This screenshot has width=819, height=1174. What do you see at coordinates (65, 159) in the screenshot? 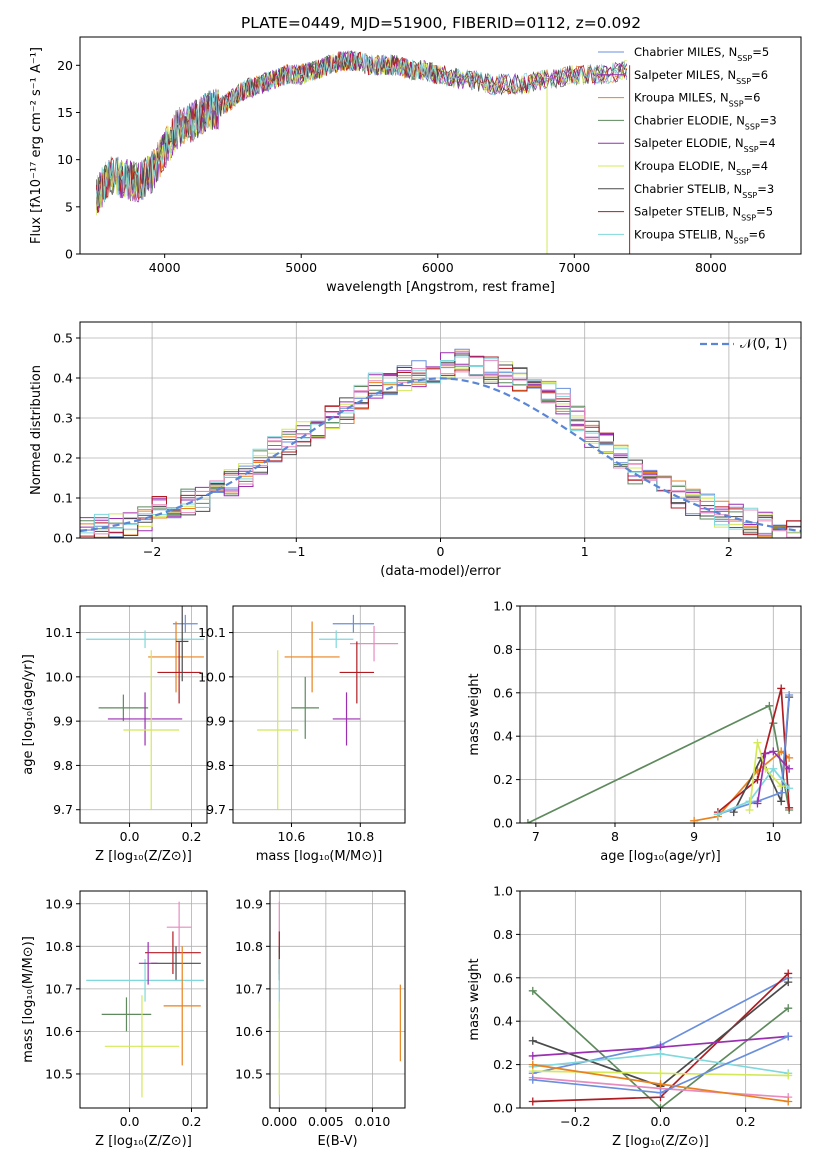
I see `y-tick-label: 10` at bounding box center [65, 159].